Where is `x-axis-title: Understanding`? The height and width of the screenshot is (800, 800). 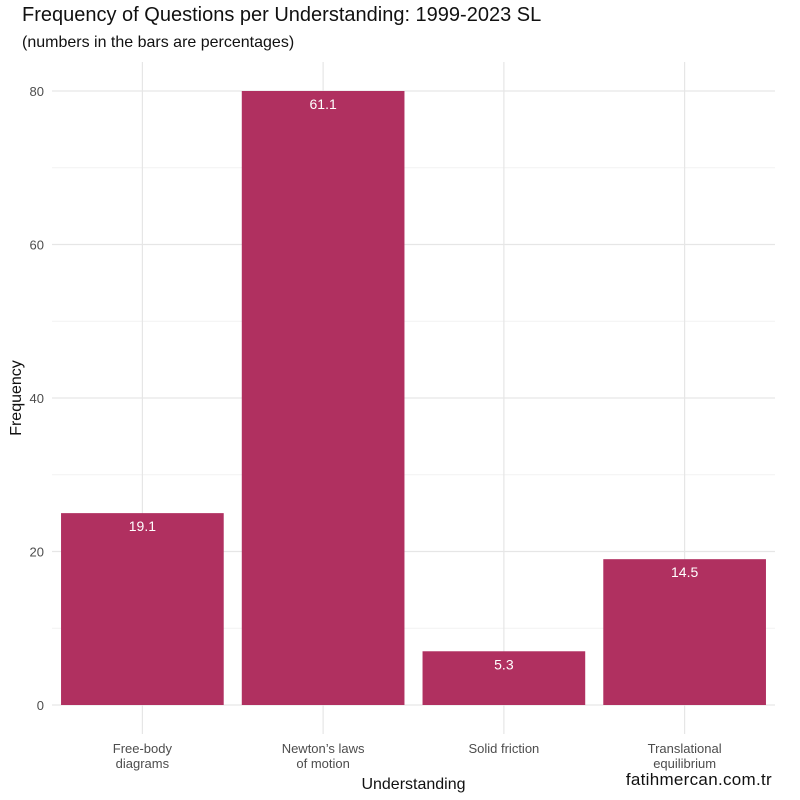 x-axis-title: Understanding is located at coordinates (413, 784).